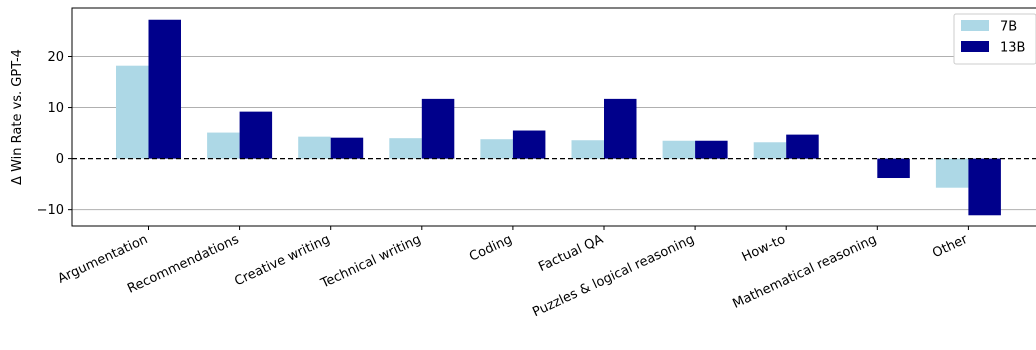 This screenshot has height=350, width=1036. What do you see at coordinates (570, 253) in the screenshot?
I see `x-tick-label: Factual QA` at bounding box center [570, 253].